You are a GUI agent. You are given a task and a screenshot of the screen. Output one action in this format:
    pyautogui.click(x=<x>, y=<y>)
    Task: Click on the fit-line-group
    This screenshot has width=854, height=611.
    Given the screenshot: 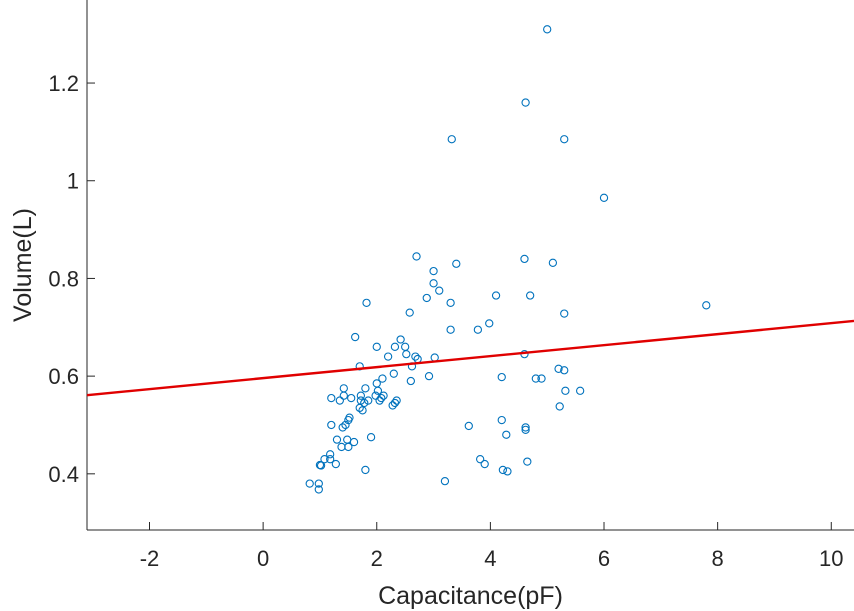 What is the action you would take?
    pyautogui.click(x=470, y=358)
    